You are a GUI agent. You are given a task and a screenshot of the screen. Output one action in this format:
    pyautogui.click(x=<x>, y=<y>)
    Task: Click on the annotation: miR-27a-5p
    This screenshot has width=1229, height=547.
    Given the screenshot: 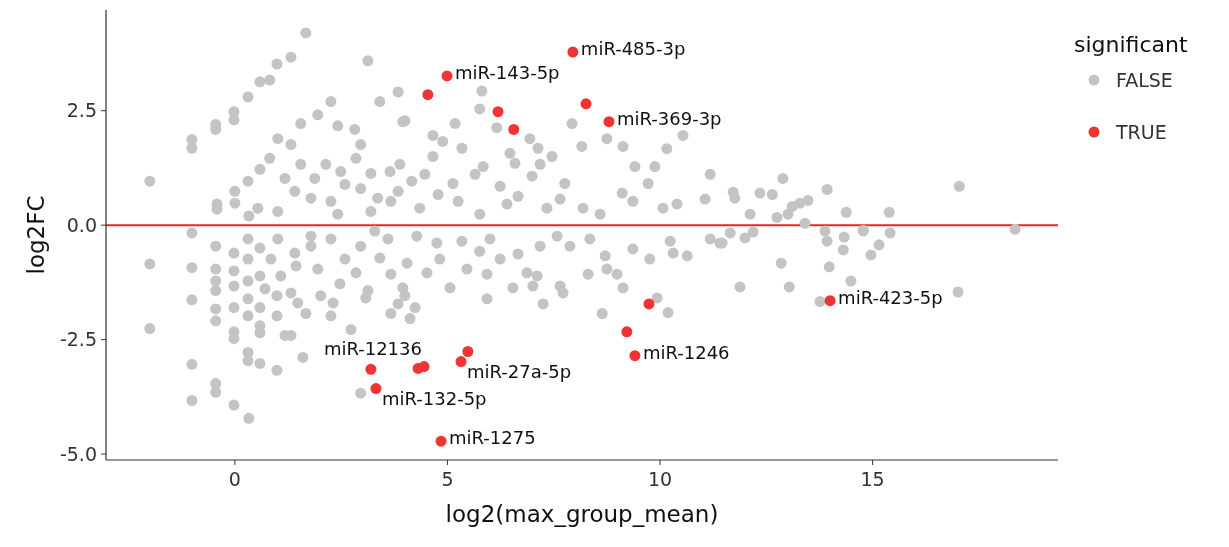 What is the action you would take?
    pyautogui.click(x=519, y=371)
    